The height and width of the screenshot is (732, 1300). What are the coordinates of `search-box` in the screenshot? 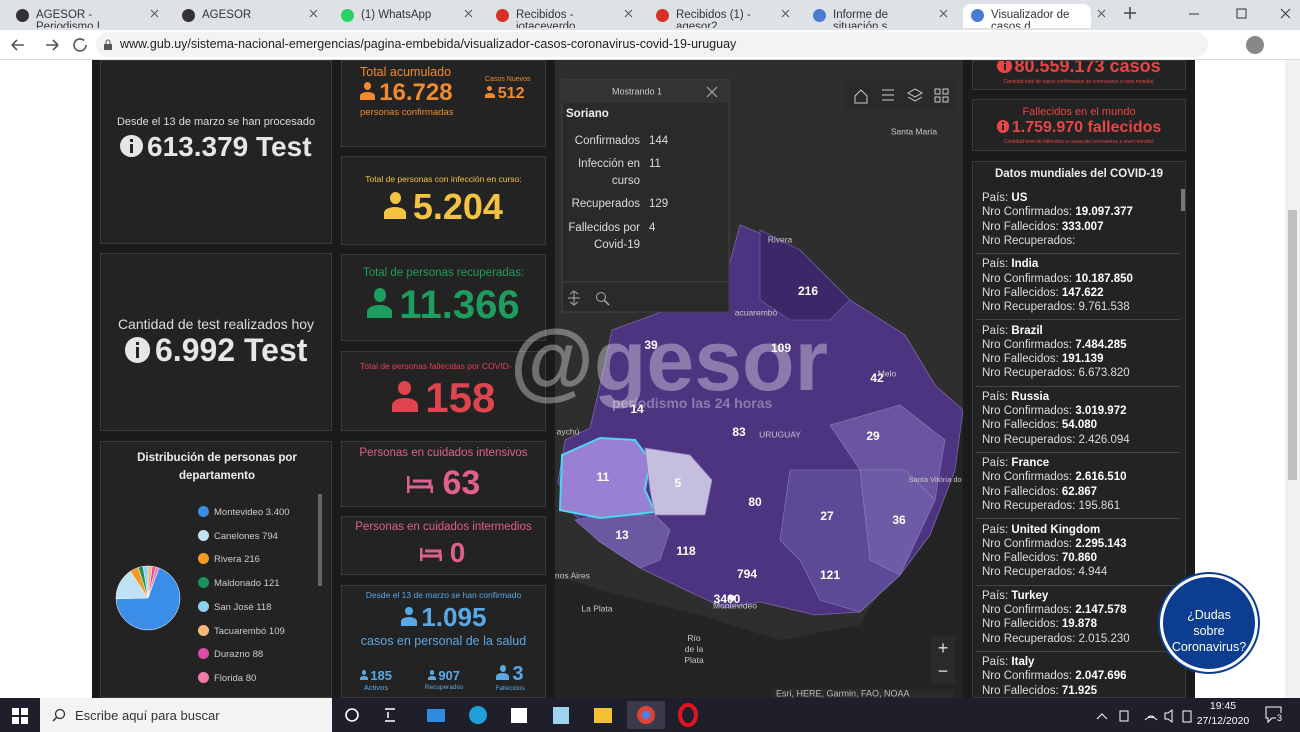 It's located at (186, 715).